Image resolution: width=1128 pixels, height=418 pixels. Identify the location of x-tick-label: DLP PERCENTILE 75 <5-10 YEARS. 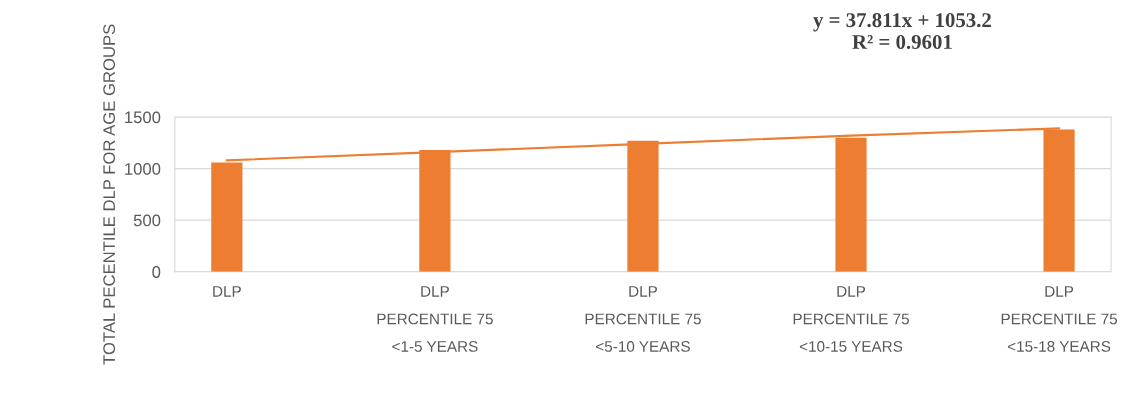
(643, 319).